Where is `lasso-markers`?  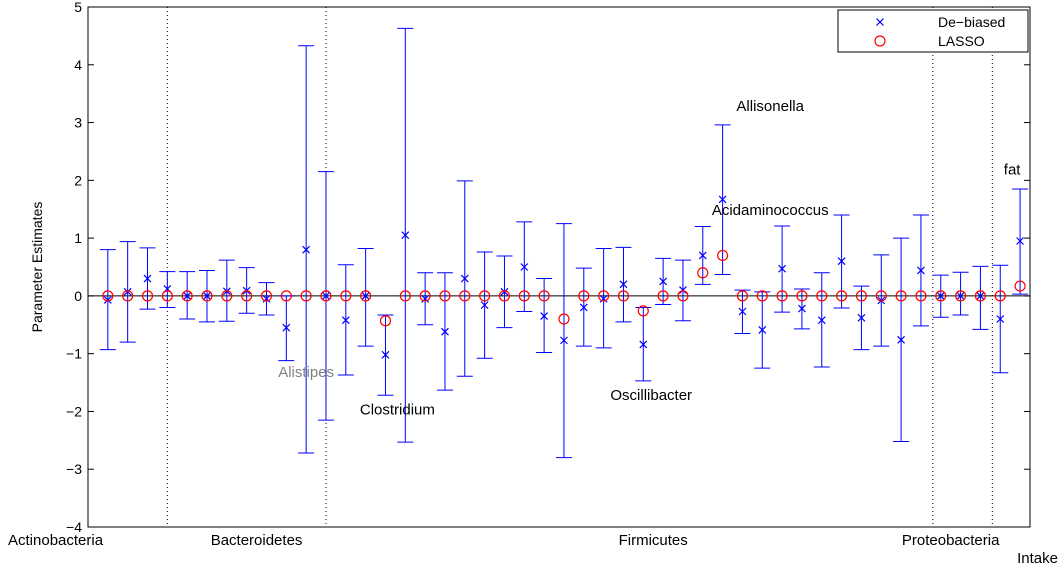 lasso-markers is located at coordinates (564, 288).